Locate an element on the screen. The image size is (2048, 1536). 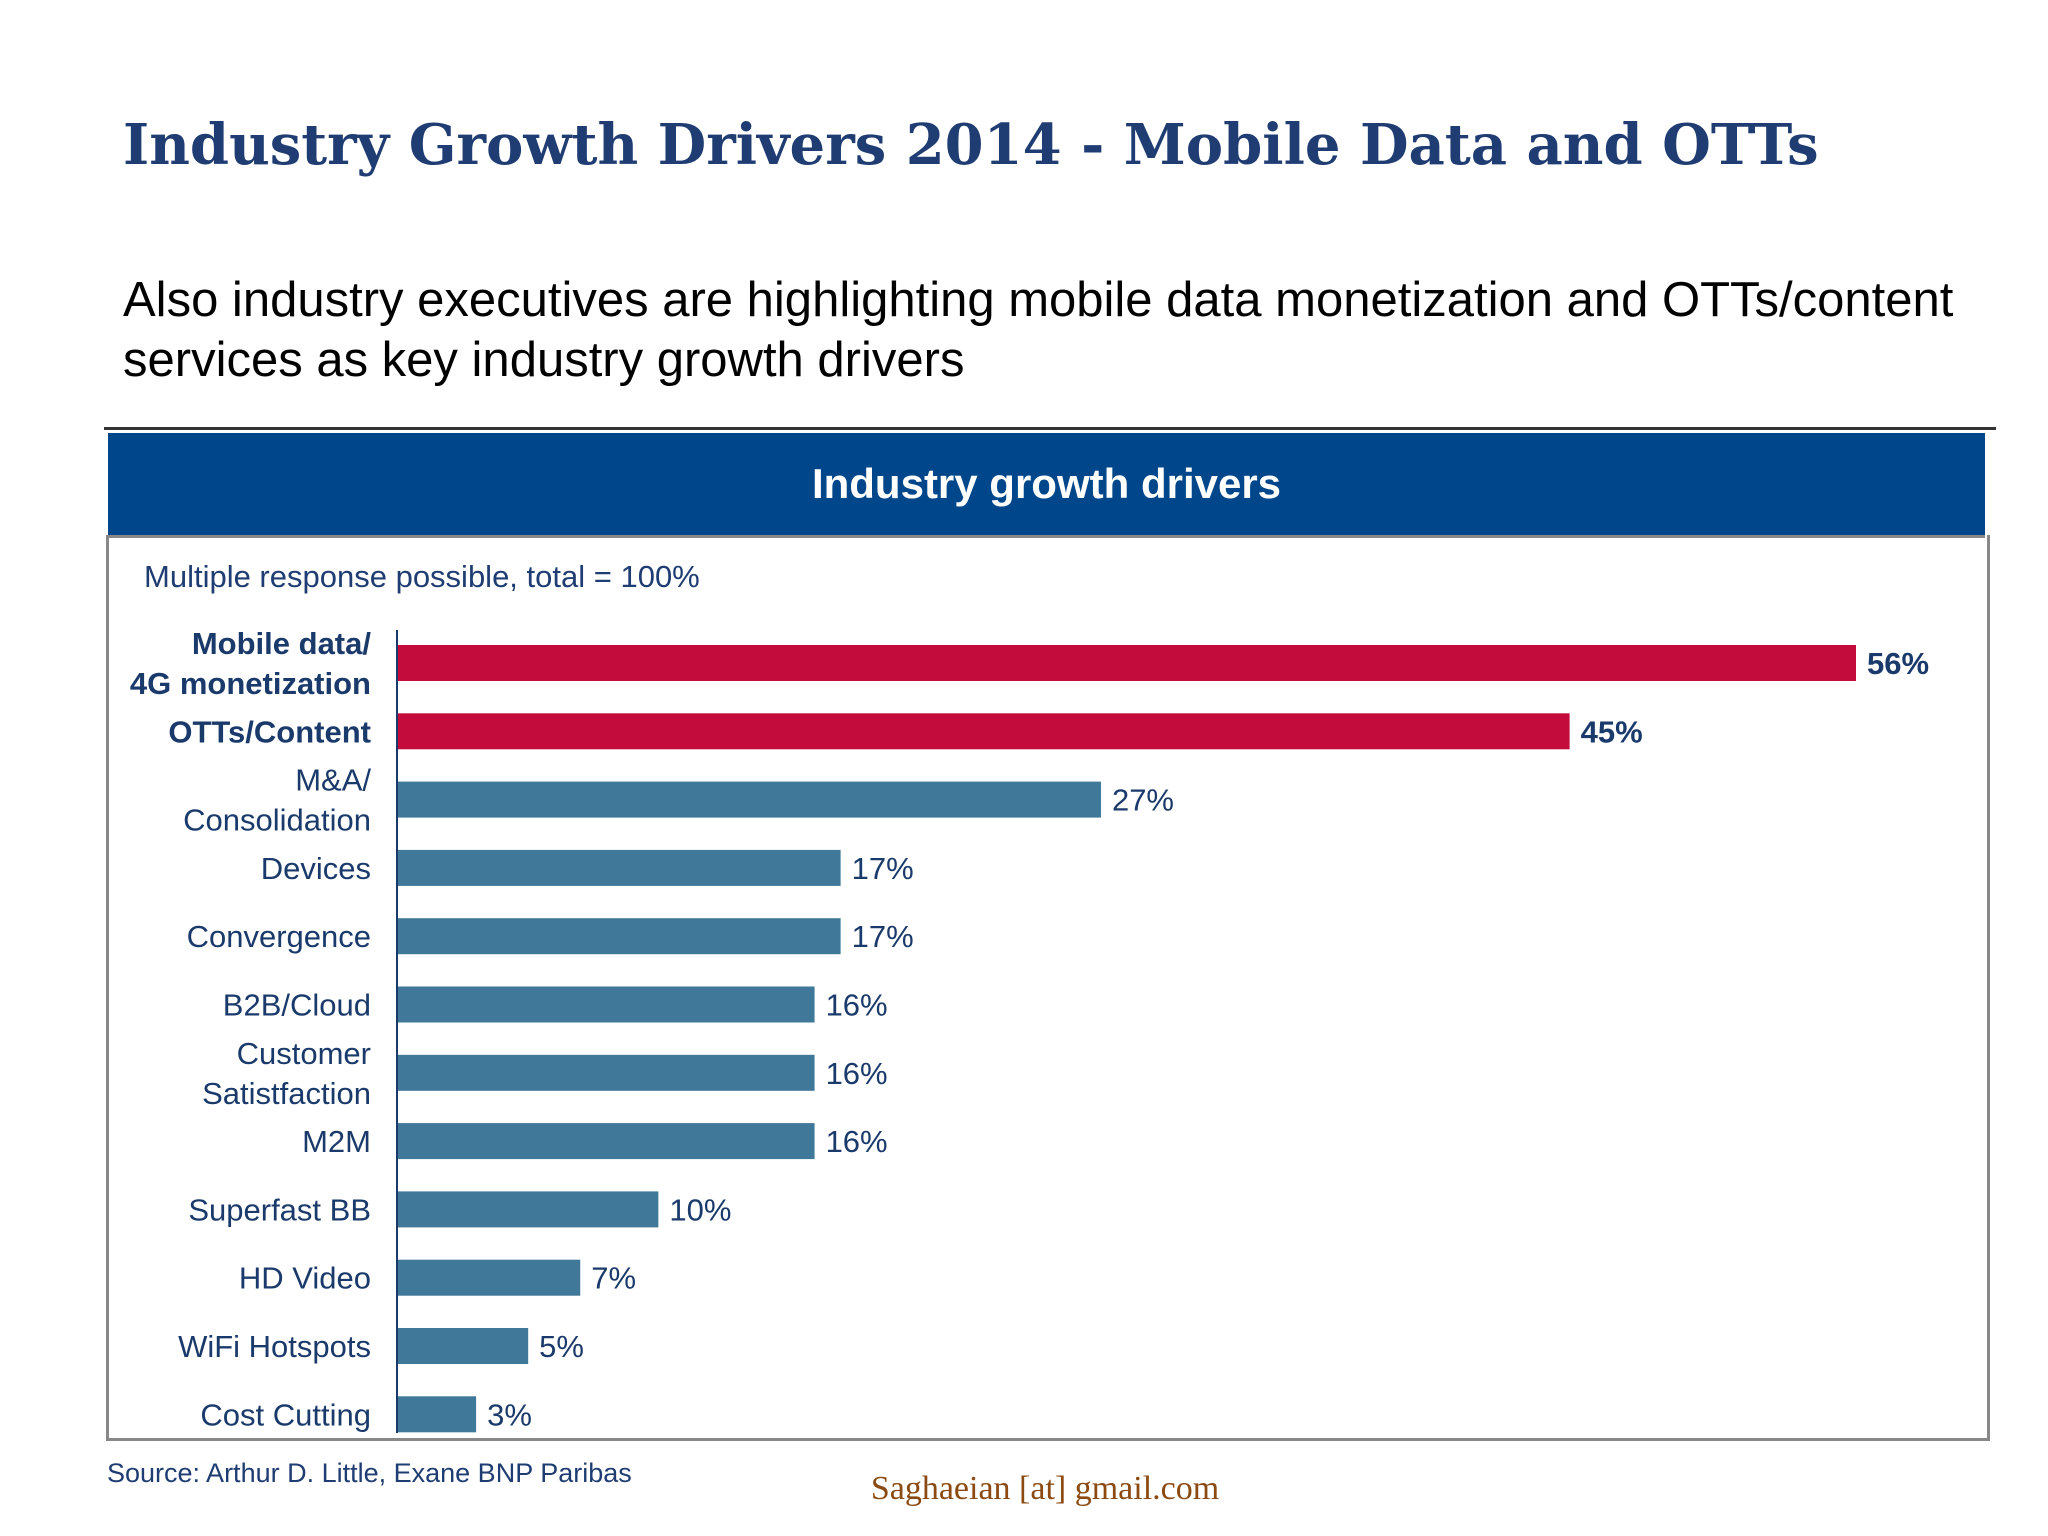
chart-title: Industry growth drivers is located at coordinates (1046, 483).